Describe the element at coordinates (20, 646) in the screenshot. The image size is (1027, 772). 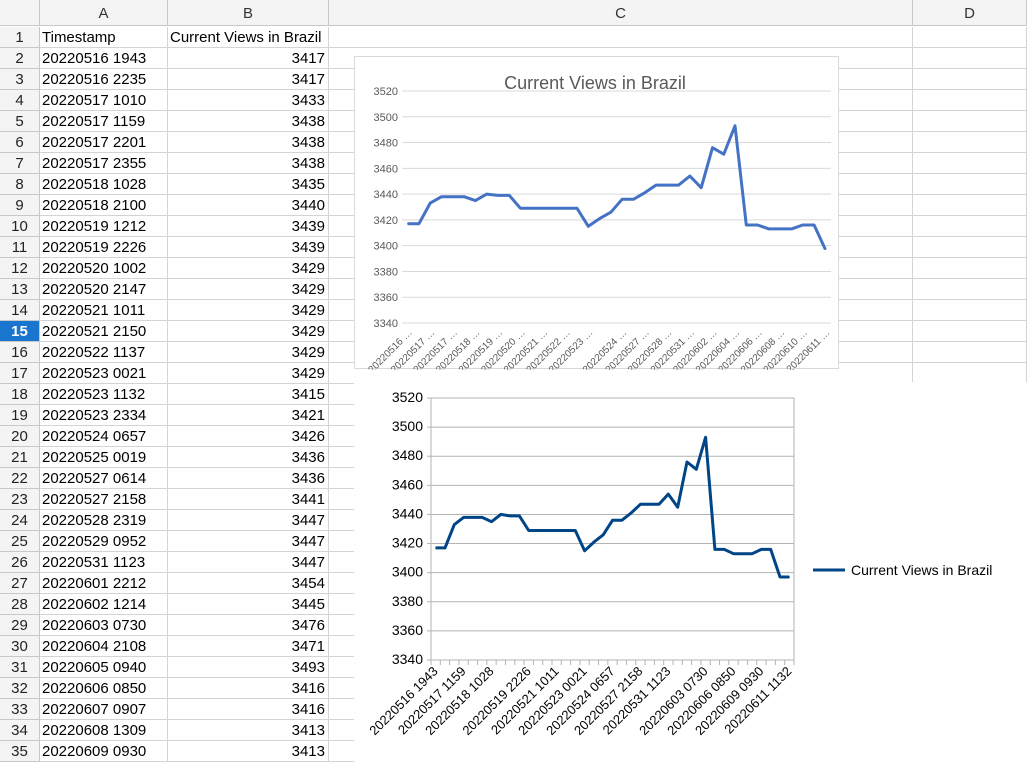
I see `row-header: 30` at that location.